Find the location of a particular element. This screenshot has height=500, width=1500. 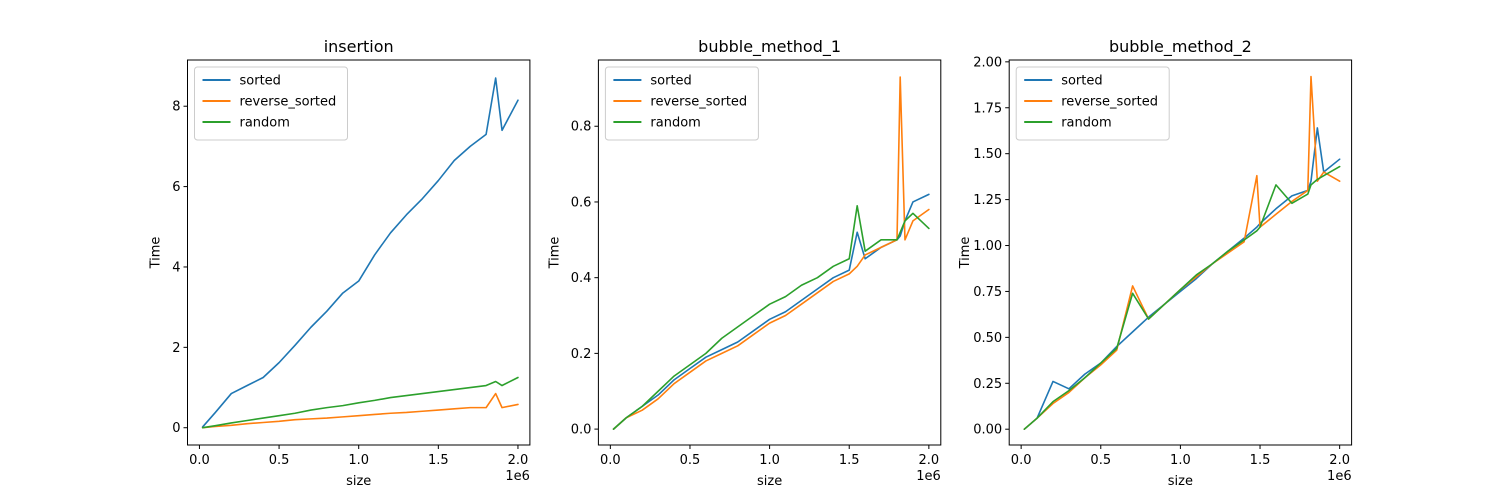

y-tick-label: 0.00 is located at coordinates (987, 430).